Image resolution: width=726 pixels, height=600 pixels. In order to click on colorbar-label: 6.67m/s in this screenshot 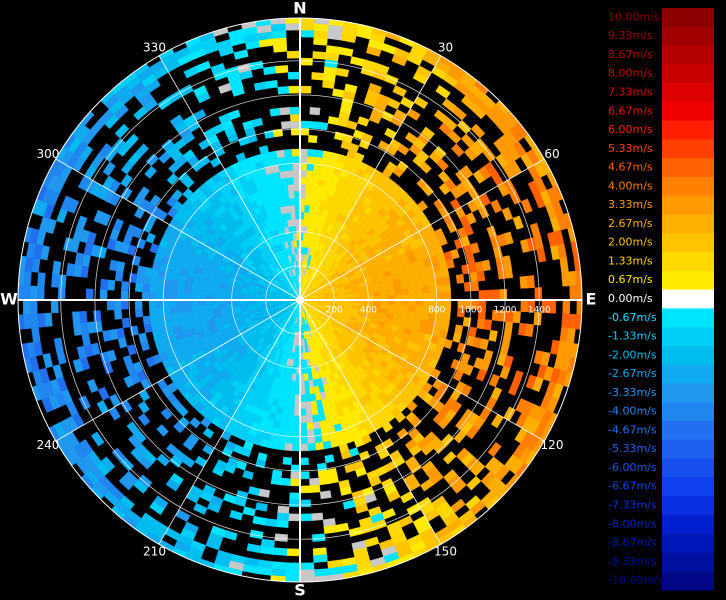, I will do `click(630, 110)`.